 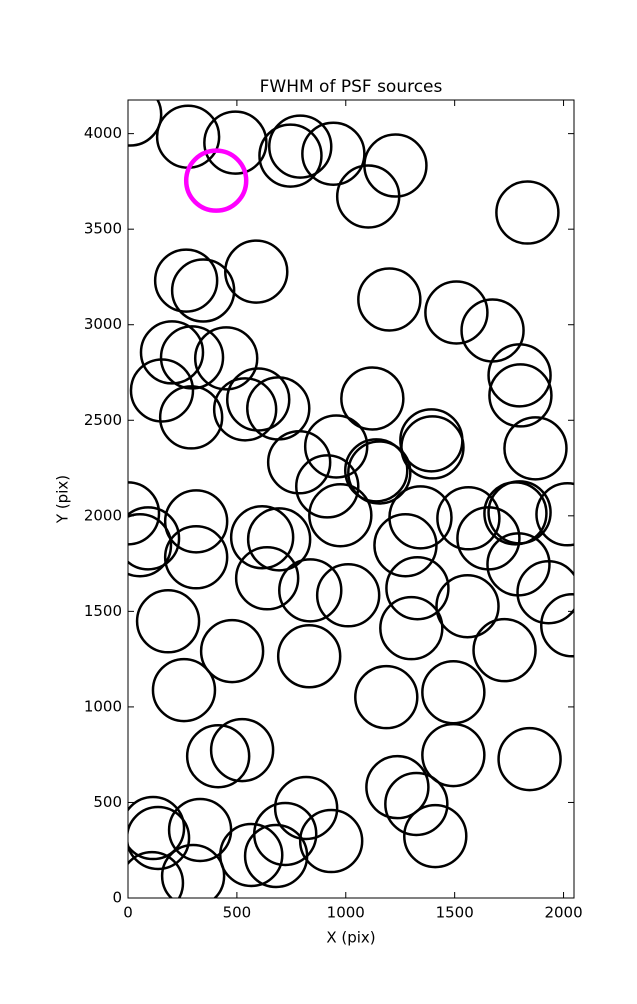 What do you see at coordinates (63, 499) in the screenshot?
I see `y-axis-label: Y (pix)` at bounding box center [63, 499].